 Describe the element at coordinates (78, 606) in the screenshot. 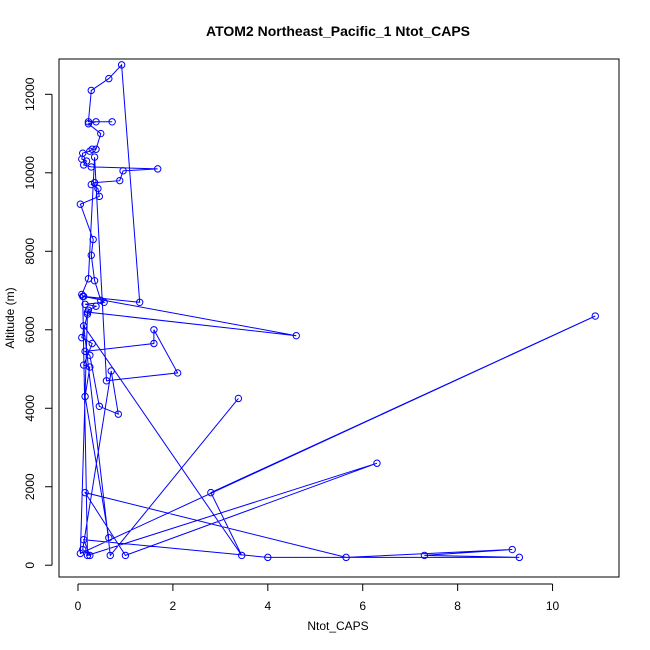

I see `x-tick-label: 0` at that location.